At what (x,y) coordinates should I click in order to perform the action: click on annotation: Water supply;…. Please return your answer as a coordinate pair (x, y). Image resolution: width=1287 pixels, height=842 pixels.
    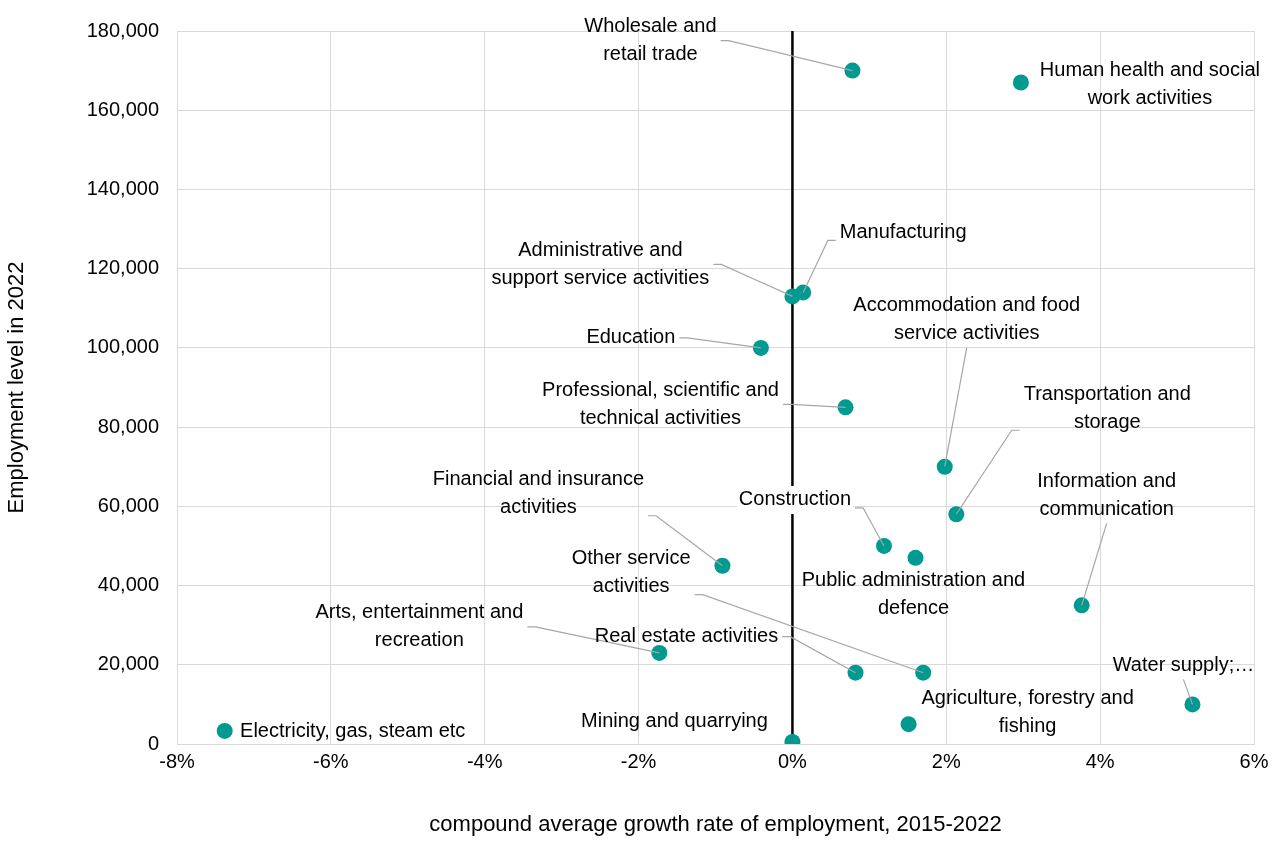
    Looking at the image, I should click on (1183, 663).